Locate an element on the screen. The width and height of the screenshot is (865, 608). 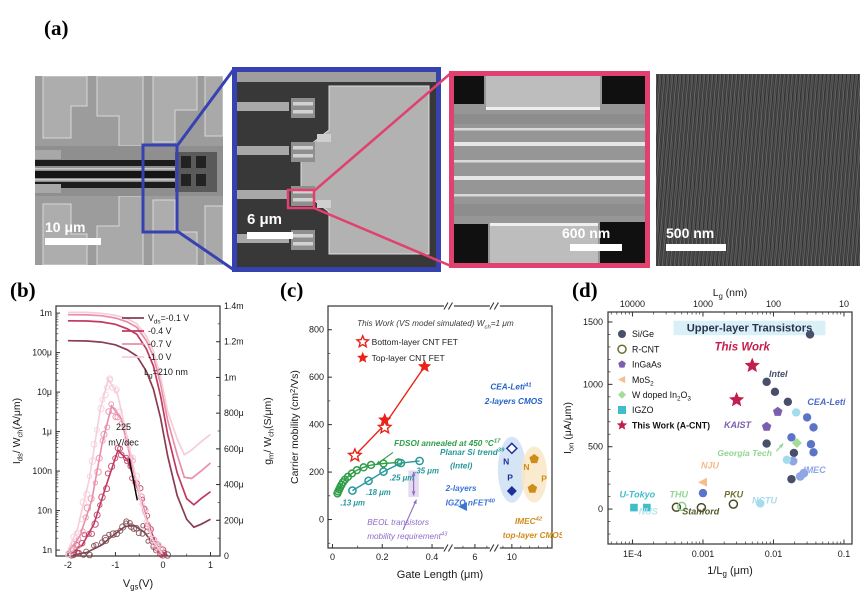
svg-text: InGaAs is located at coordinates (647, 365).